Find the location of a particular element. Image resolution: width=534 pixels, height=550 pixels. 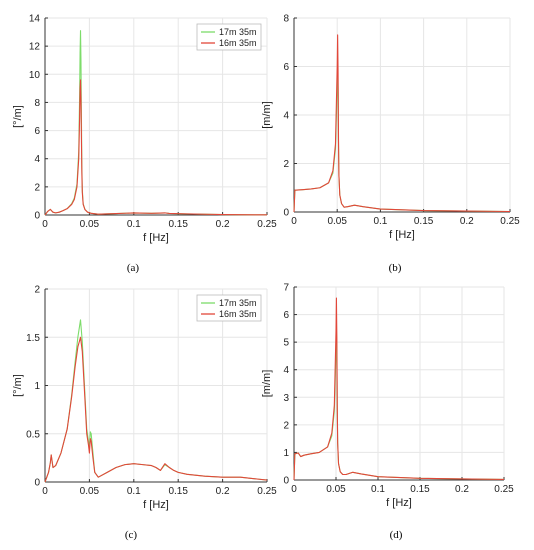

y-tick-label: 3 is located at coordinates (286, 398).